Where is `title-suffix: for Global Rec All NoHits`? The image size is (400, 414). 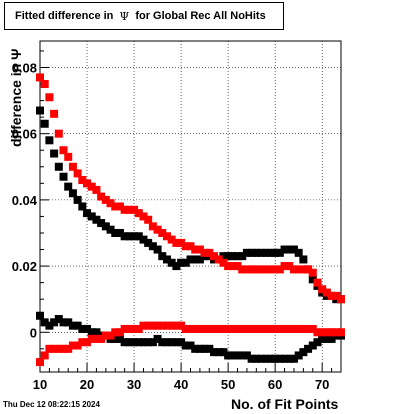 title-suffix: for Global Rec All NoHits is located at coordinates (200, 16).